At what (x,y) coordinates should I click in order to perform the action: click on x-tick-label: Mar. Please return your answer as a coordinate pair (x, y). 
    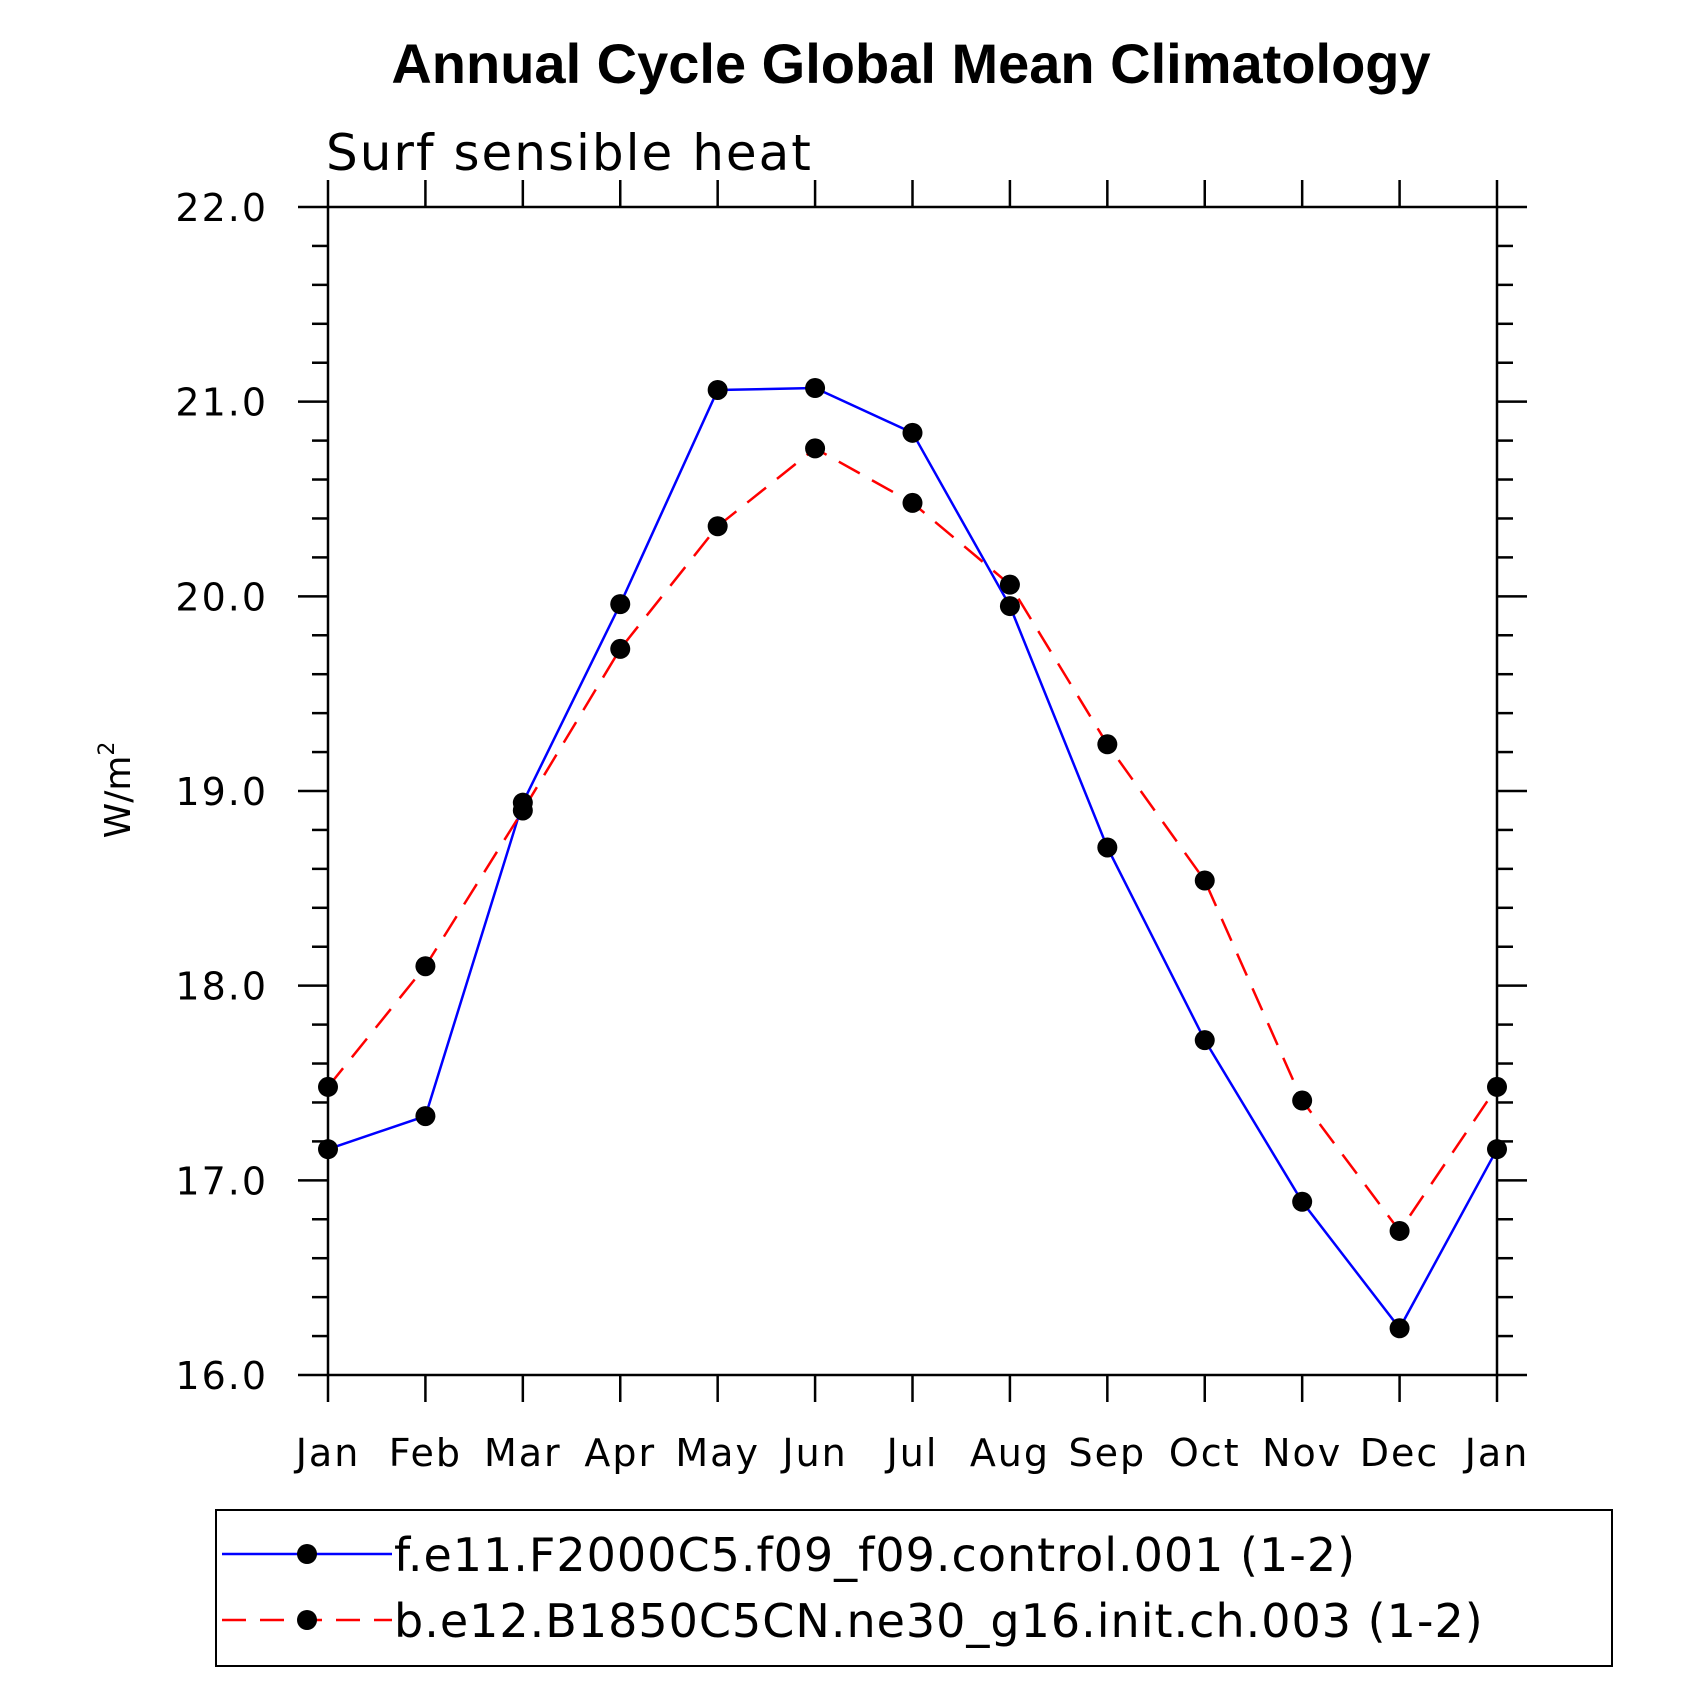
    Looking at the image, I should click on (523, 1453).